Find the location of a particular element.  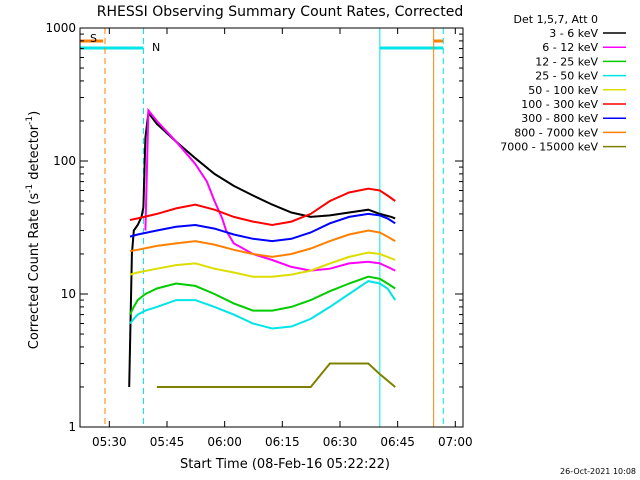

y-axis-label: Corrected Count Rate (s-1 detector-1) is located at coordinates (33, 230).